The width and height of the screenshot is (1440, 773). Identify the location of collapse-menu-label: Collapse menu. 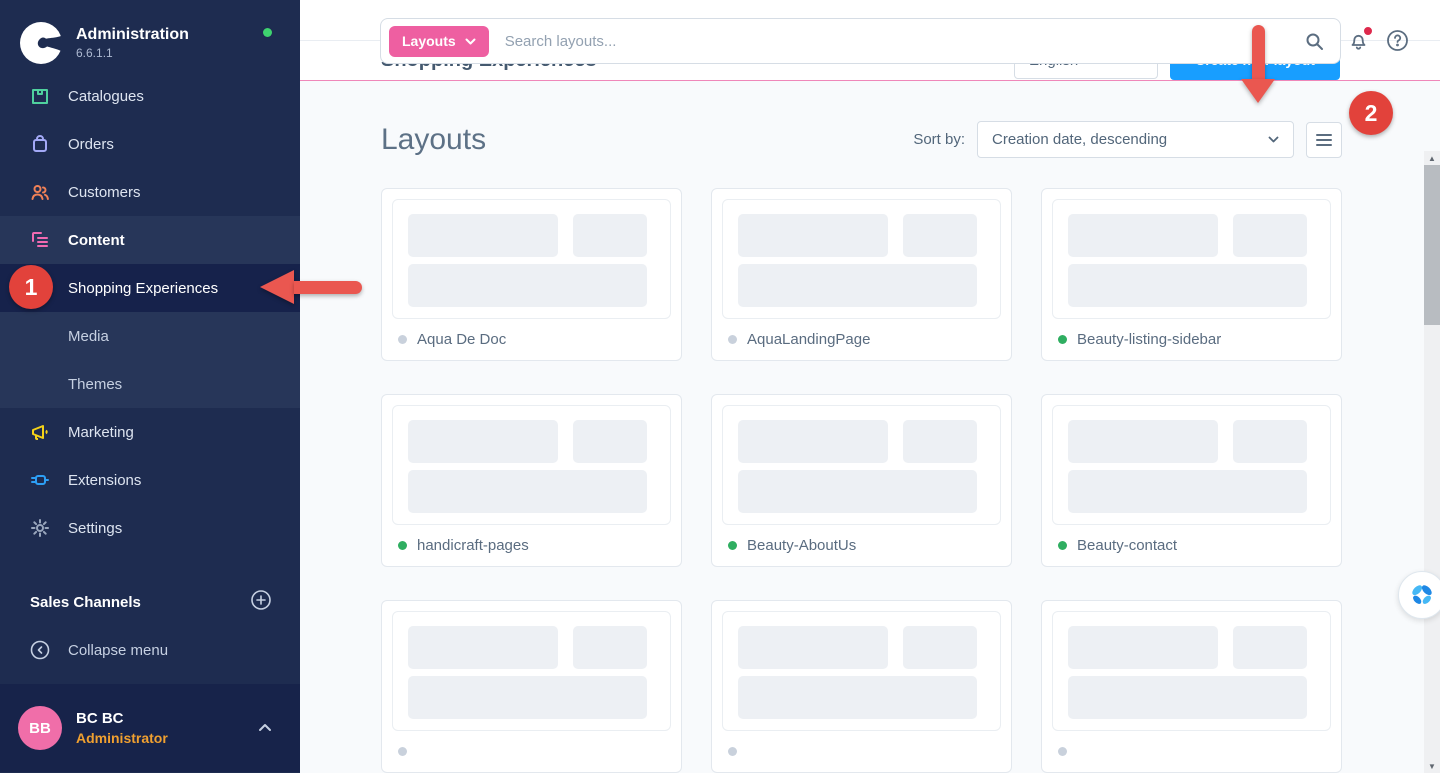
(118, 650).